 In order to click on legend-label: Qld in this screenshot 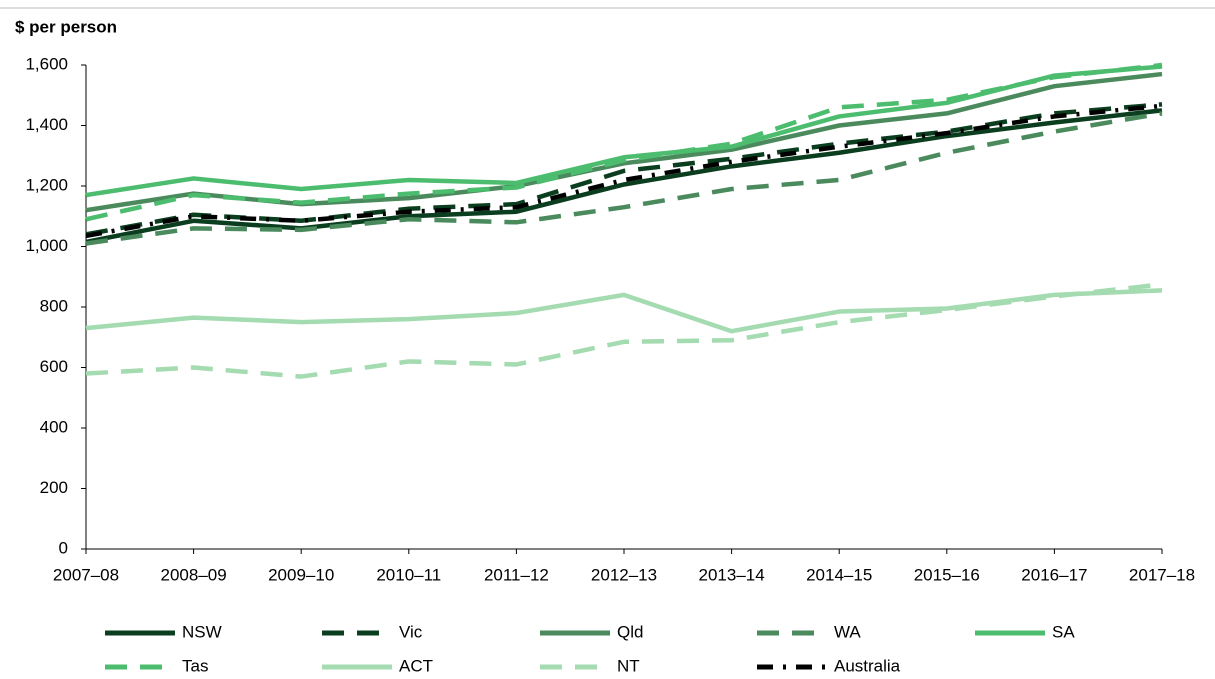, I will do `click(630, 631)`.